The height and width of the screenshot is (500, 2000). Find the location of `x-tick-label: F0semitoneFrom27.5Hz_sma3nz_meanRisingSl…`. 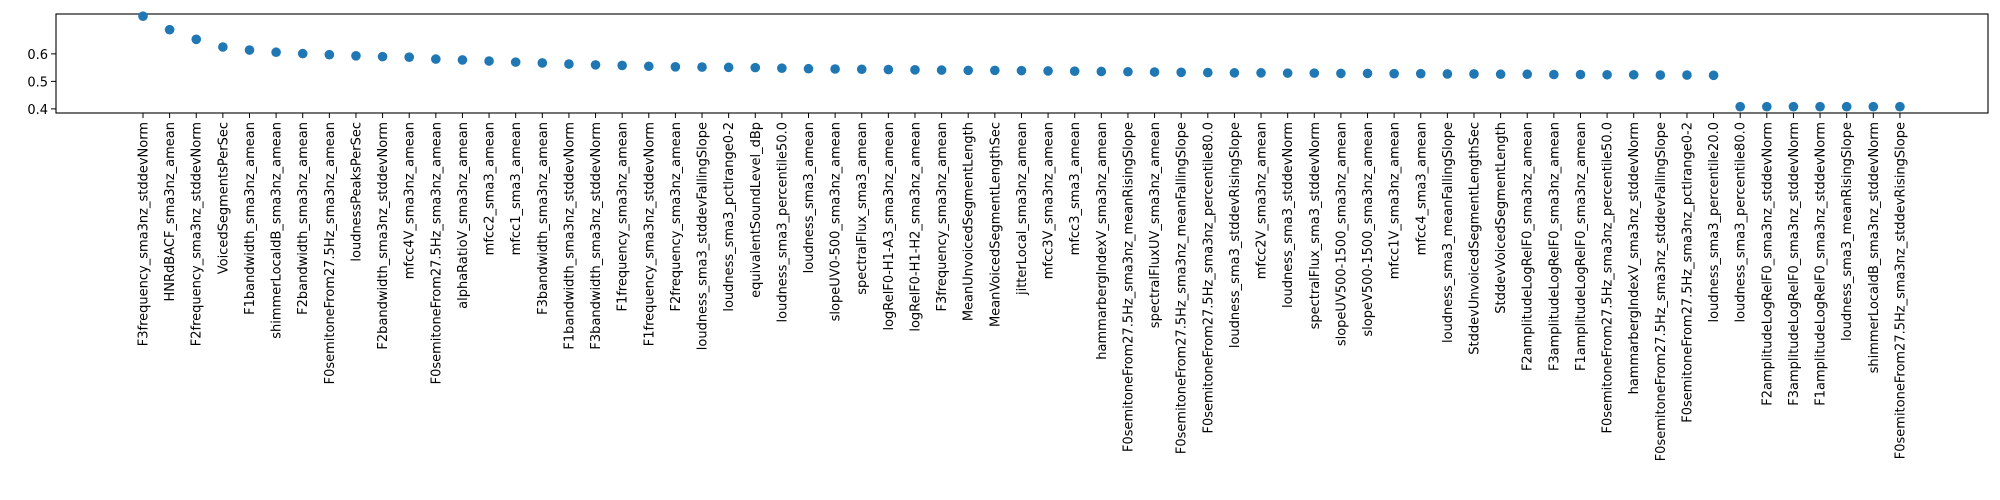

x-tick-label: F0semitoneFrom27.5Hz_sma3nz_meanRisingSl… is located at coordinates (1128, 287).